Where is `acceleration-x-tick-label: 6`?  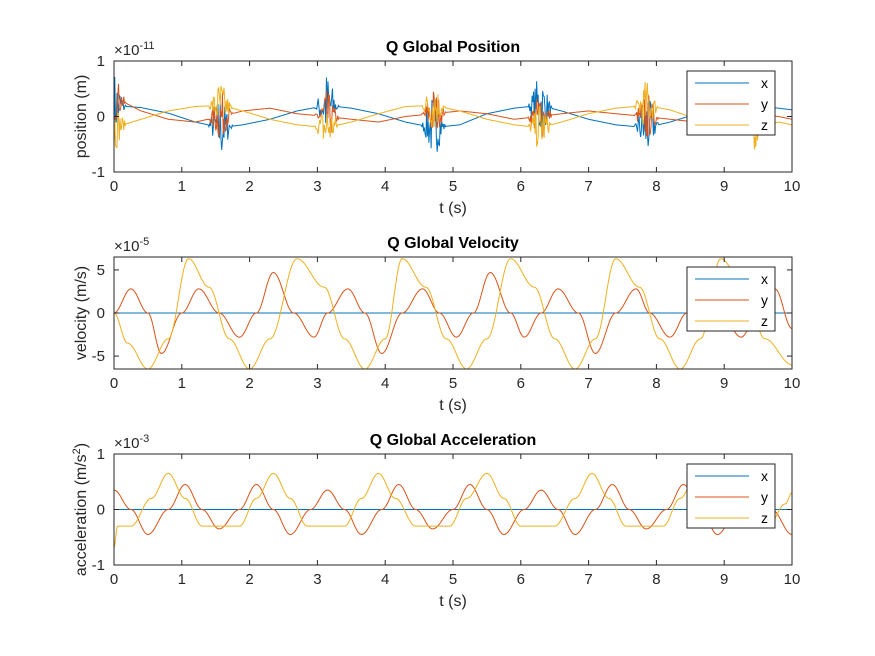
acceleration-x-tick-label: 6 is located at coordinates (521, 579).